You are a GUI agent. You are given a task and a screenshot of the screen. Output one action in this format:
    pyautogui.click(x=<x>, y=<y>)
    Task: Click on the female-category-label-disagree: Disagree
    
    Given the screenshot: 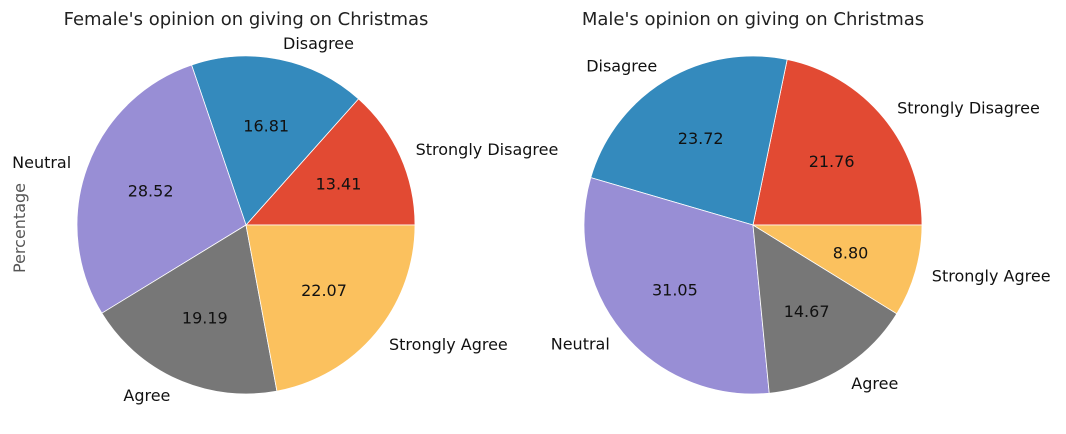 What is the action you would take?
    pyautogui.click(x=318, y=43)
    